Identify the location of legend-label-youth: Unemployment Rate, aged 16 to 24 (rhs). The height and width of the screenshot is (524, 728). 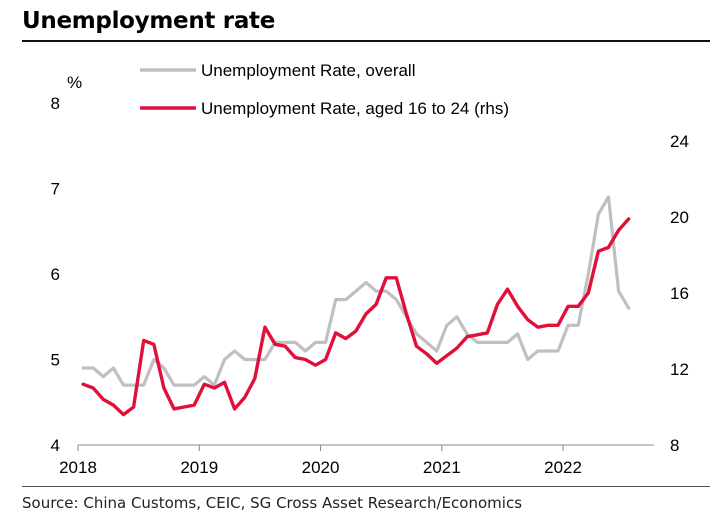
(355, 108).